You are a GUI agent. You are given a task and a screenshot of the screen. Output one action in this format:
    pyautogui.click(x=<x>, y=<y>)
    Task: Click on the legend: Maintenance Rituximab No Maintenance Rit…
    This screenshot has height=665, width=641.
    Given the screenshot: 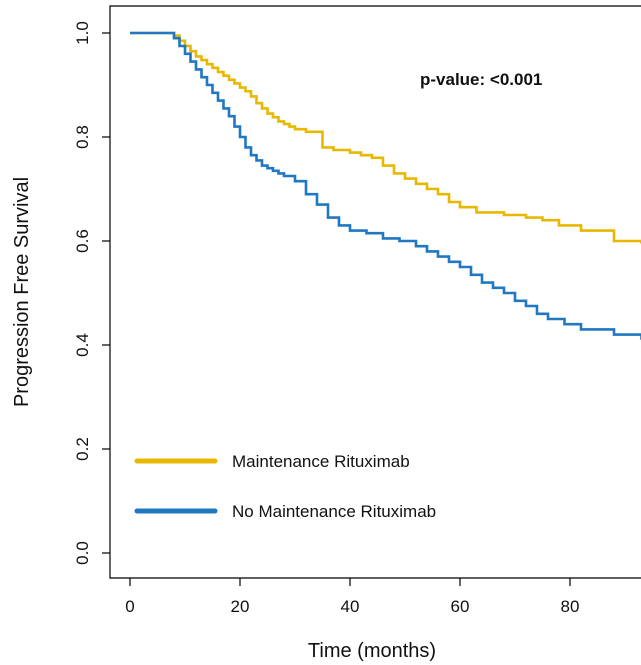 What is the action you would take?
    pyautogui.click(x=285, y=486)
    